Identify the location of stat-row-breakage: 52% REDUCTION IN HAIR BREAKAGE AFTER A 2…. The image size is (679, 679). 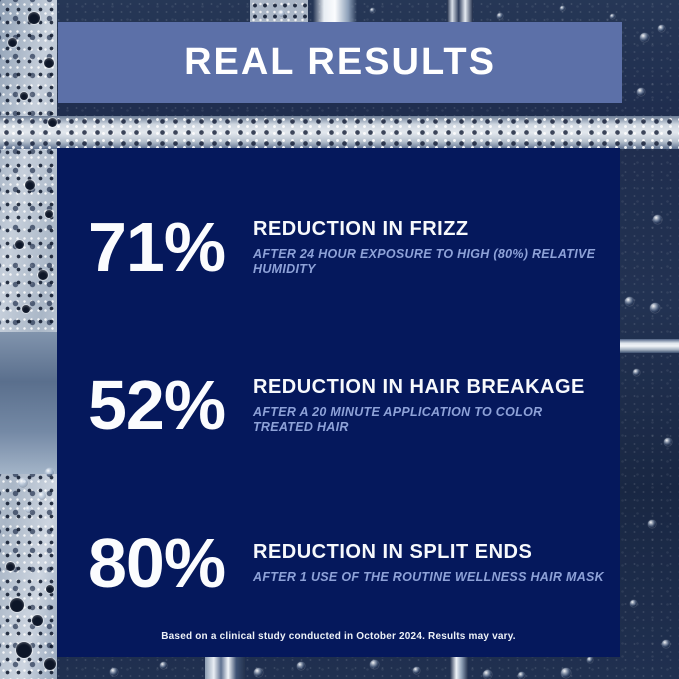
(338, 405).